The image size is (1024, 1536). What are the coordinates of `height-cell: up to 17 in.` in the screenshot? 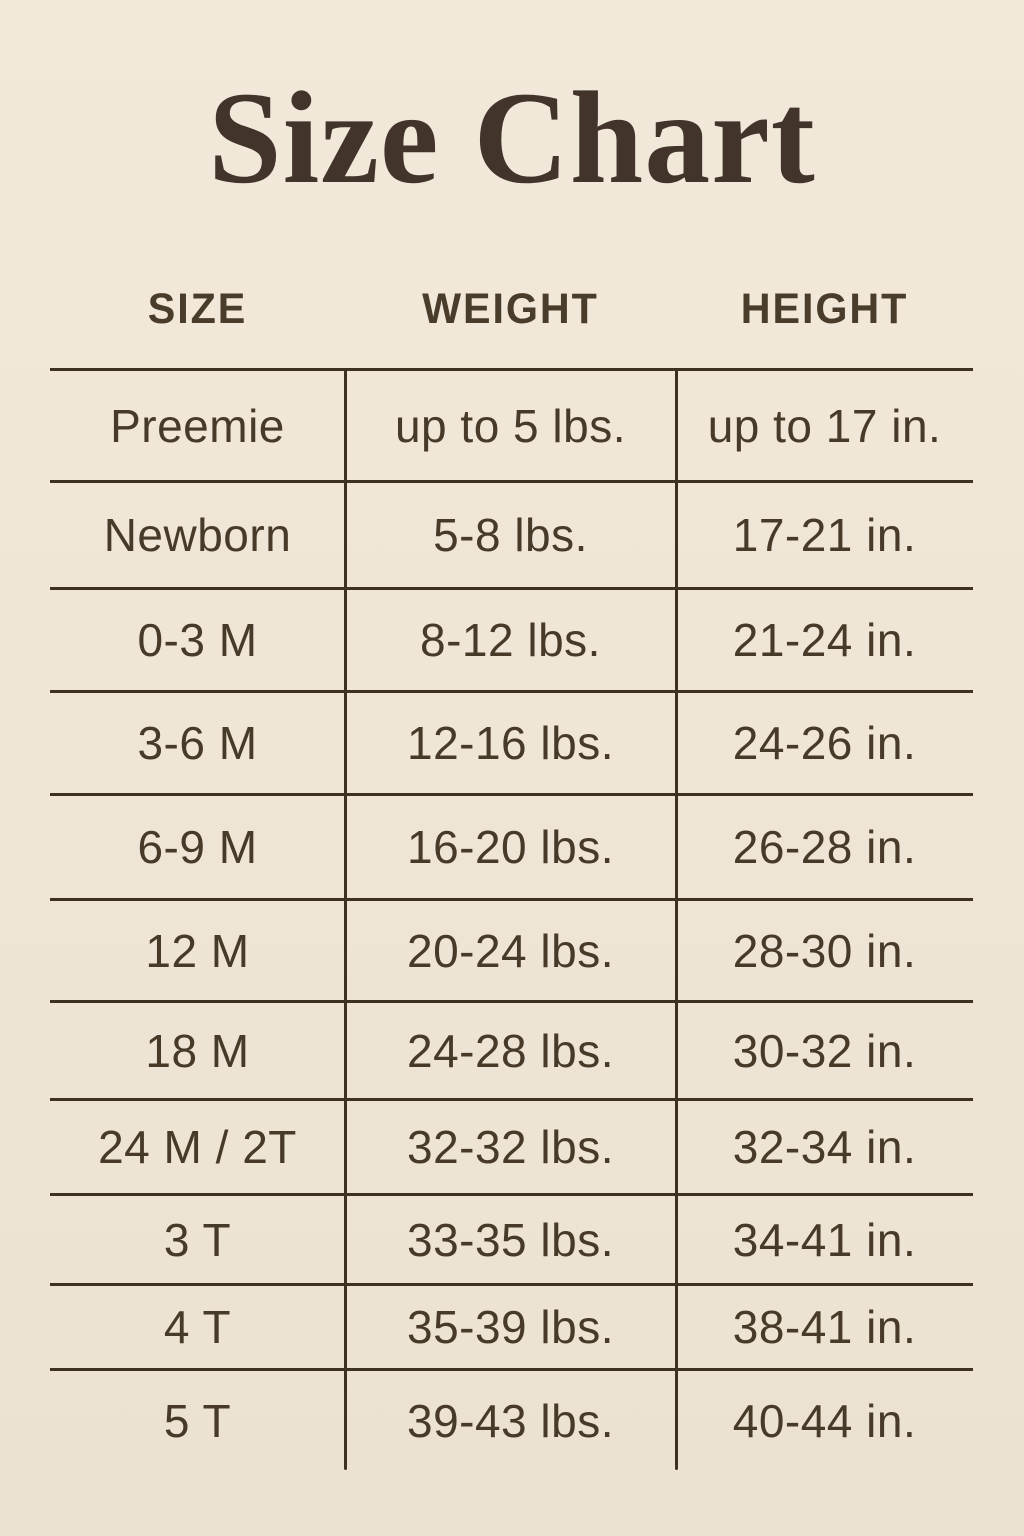 It's located at (824, 425).